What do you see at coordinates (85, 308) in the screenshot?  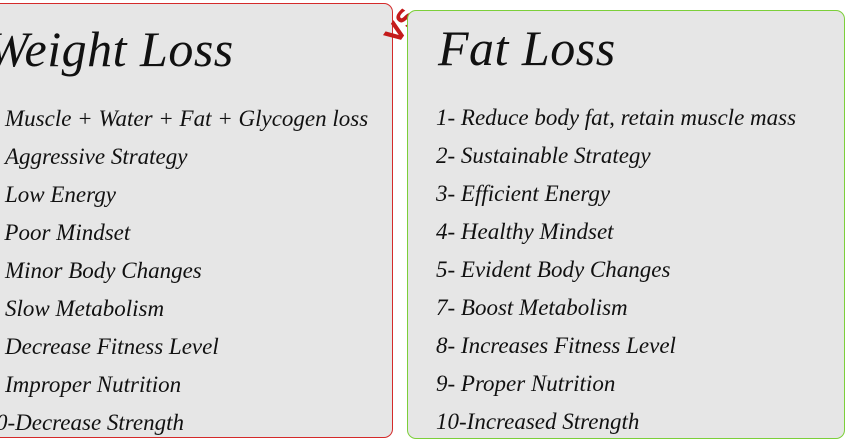 I see `list-item: Slow Metabolism` at bounding box center [85, 308].